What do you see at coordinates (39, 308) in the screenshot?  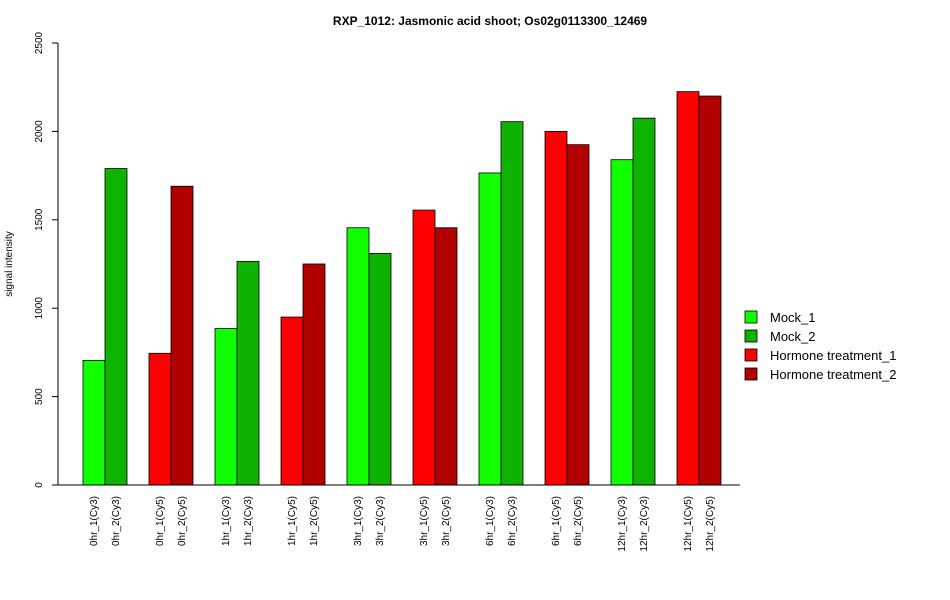 I see `y-tick-label: 1000` at bounding box center [39, 308].